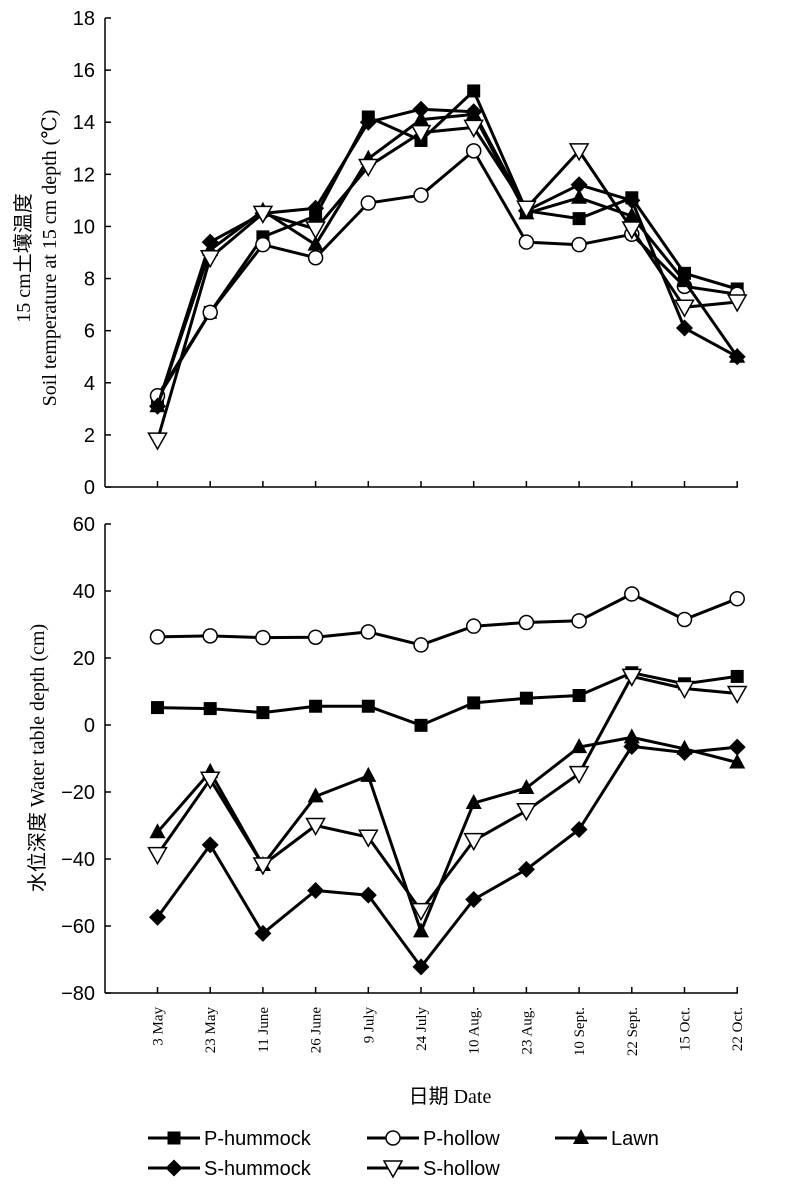 The image size is (800, 1200). Describe the element at coordinates (447, 833) in the screenshot. I see `series-lawn` at that location.